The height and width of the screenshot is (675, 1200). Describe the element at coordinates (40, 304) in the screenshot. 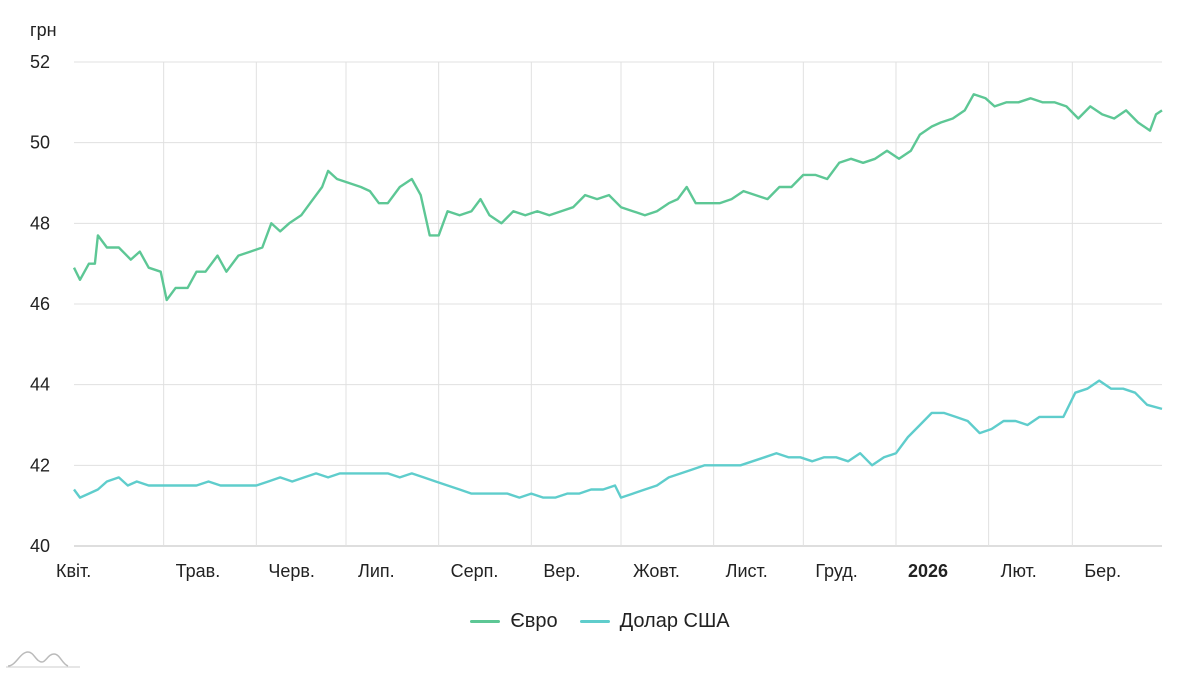

I see `y-tick-label: 46` at that location.